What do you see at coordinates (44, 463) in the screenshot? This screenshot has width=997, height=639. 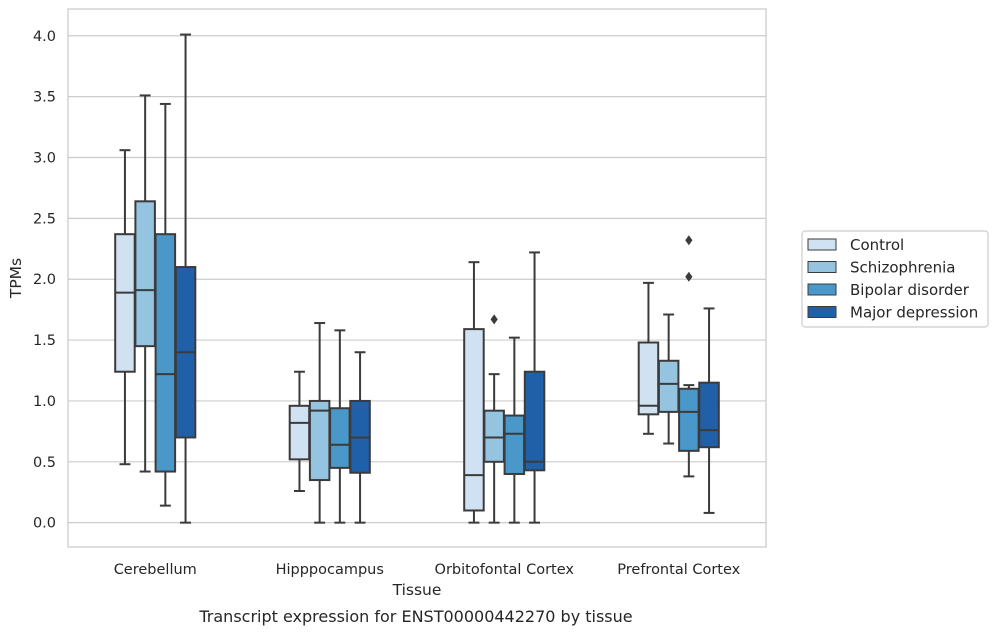 I see `y-tick-label: 0.5` at bounding box center [44, 463].